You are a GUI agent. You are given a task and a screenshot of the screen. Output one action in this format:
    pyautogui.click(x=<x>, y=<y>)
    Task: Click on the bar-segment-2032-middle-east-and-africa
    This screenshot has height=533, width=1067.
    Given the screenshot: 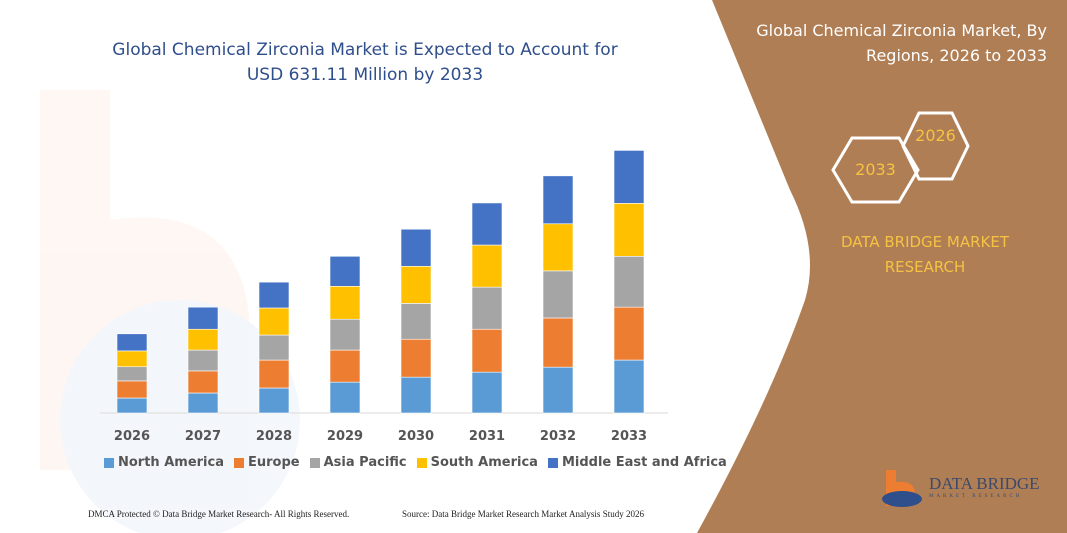 What is the action you would take?
    pyautogui.click(x=558, y=200)
    